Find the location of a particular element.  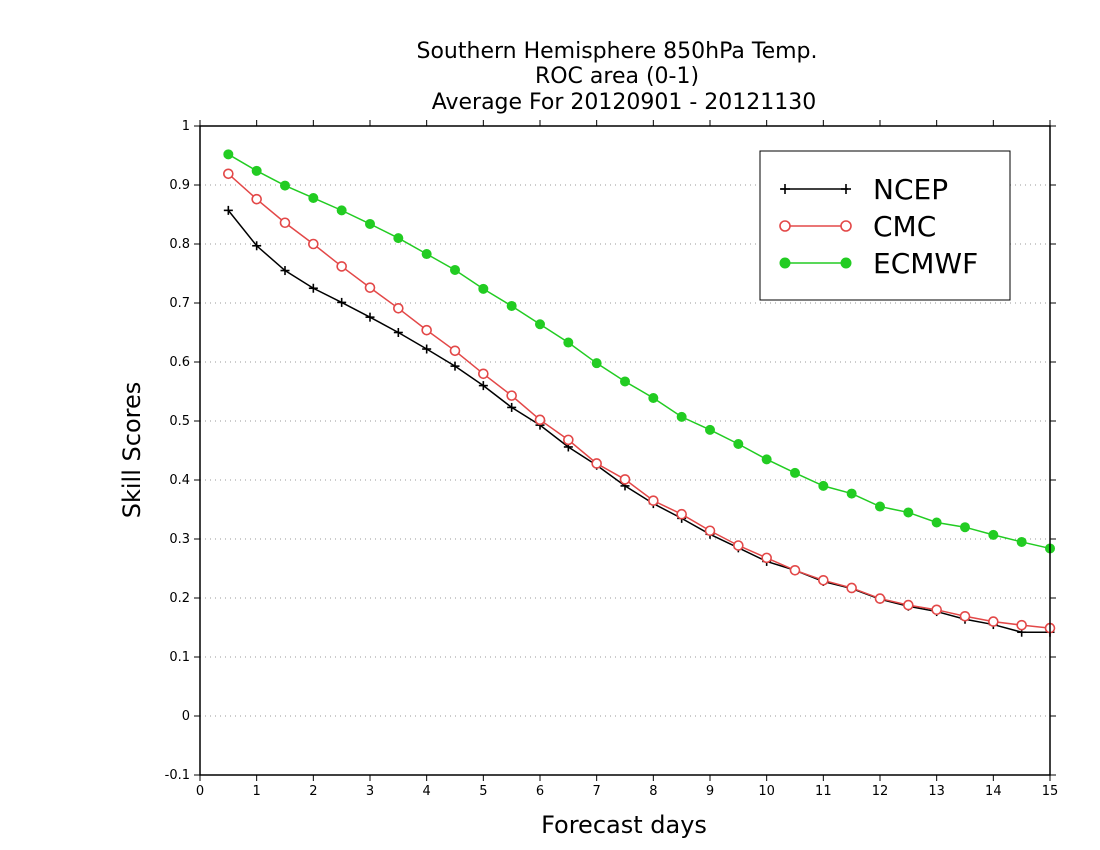

y-tick-label: -0.1 is located at coordinates (177, 775).